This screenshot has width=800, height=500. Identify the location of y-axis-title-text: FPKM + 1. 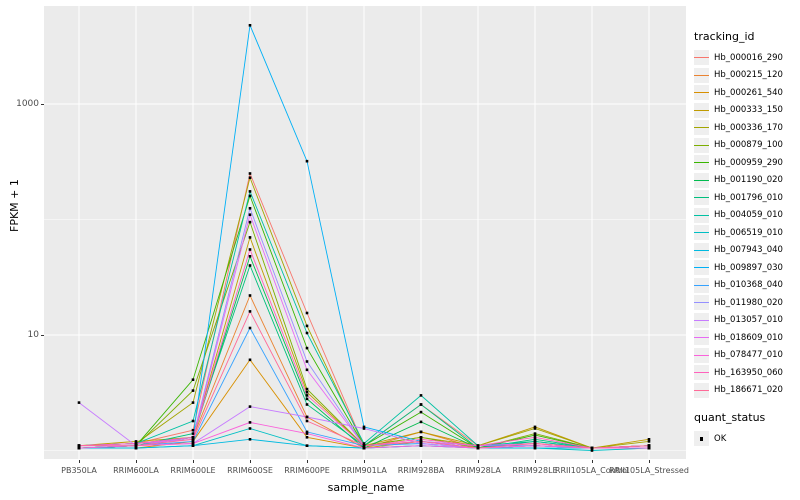
(14, 205).